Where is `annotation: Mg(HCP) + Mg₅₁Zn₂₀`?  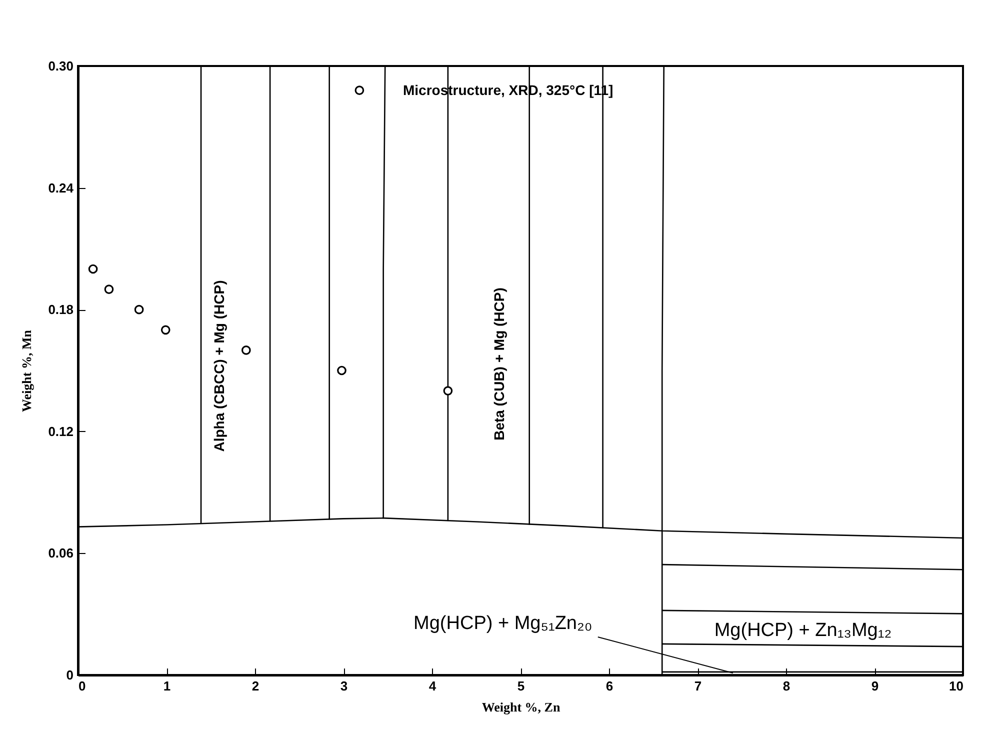
annotation: Mg(HCP) + Mg₅₁Zn₂₀ is located at coordinates (503, 623).